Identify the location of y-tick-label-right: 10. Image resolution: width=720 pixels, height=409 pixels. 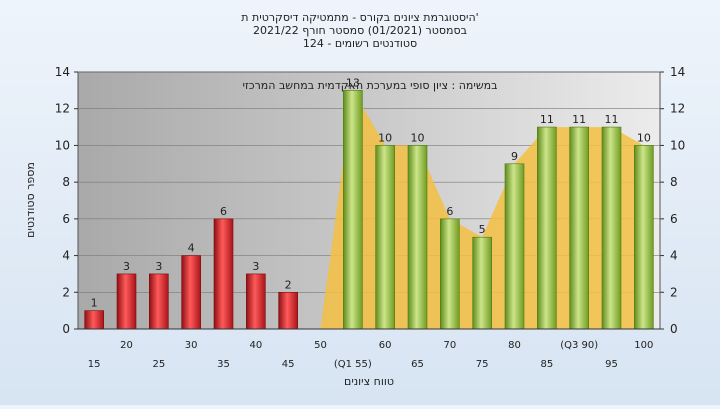
(677, 145).